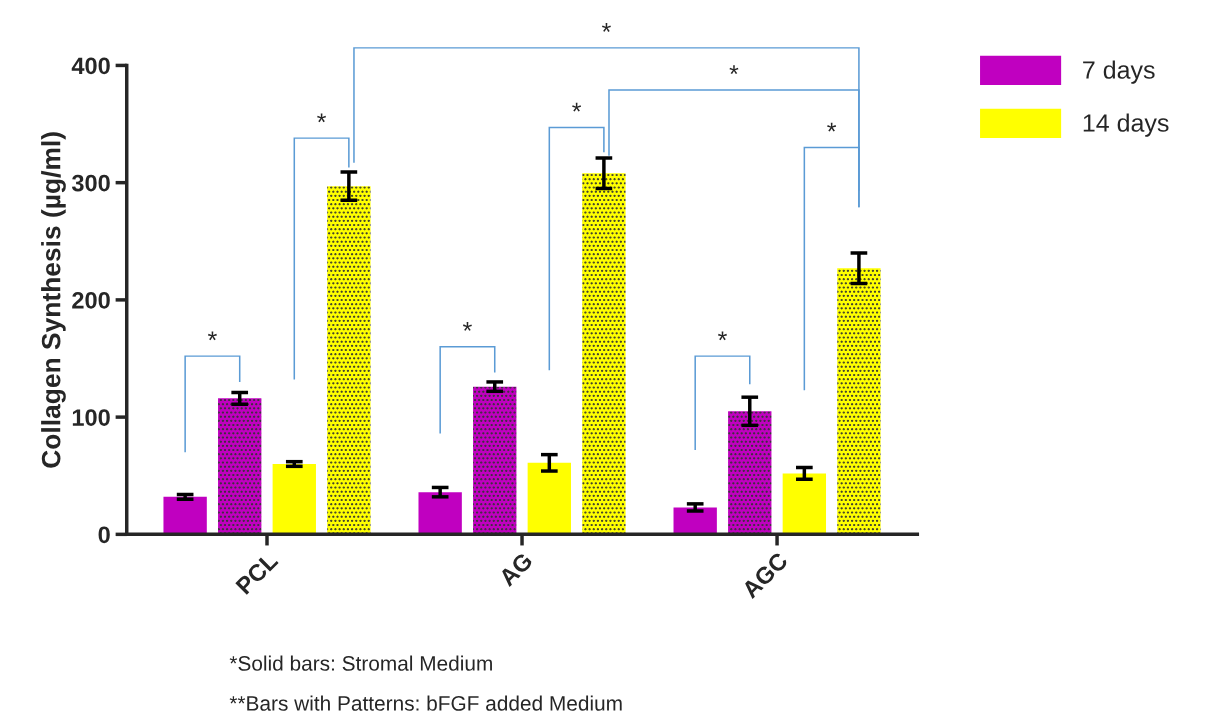 This screenshot has height=727, width=1207. Describe the element at coordinates (90, 183) in the screenshot. I see `y-tick-label: 300` at that location.